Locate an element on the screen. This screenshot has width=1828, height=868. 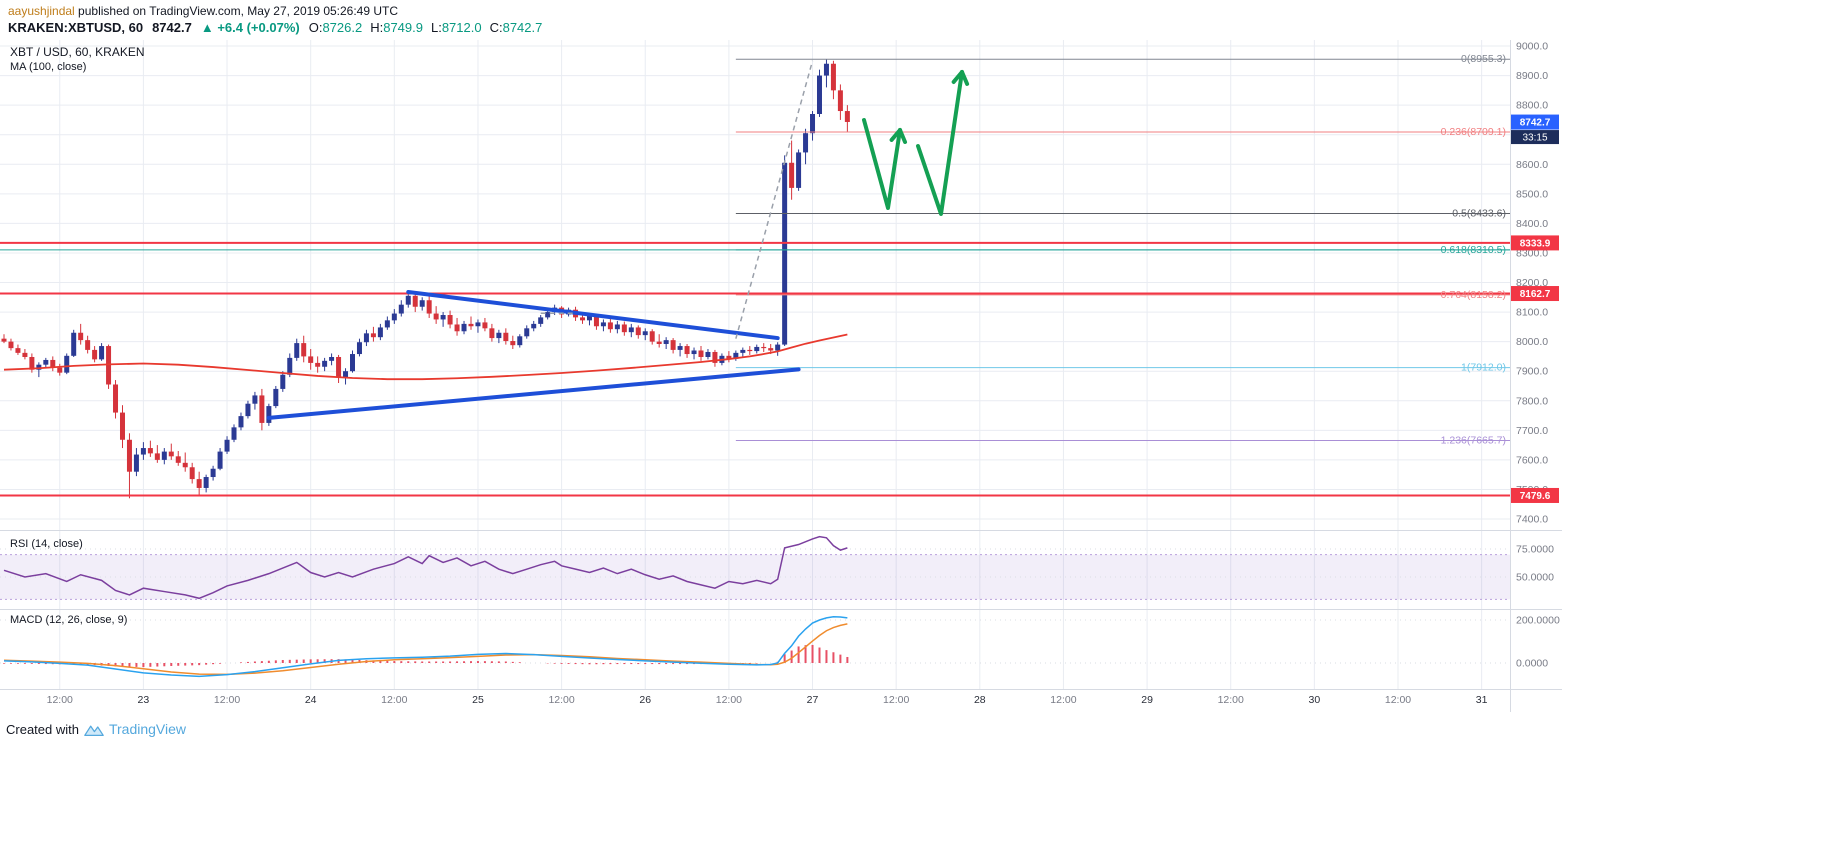
svg-text: 200.0000 is located at coordinates (1538, 621).